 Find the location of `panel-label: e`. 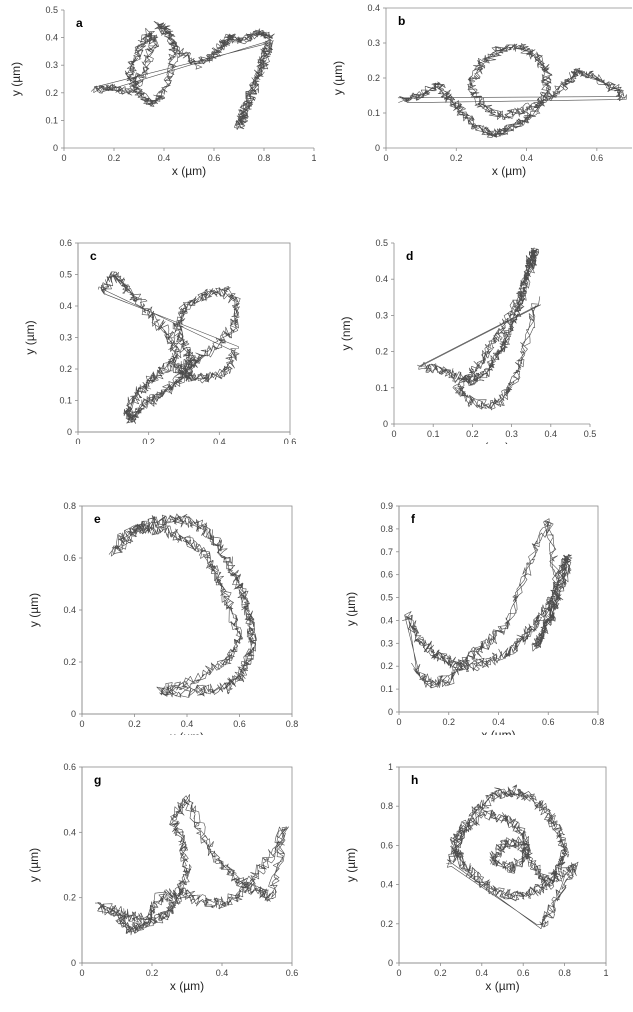

panel-label: e is located at coordinates (97, 519).